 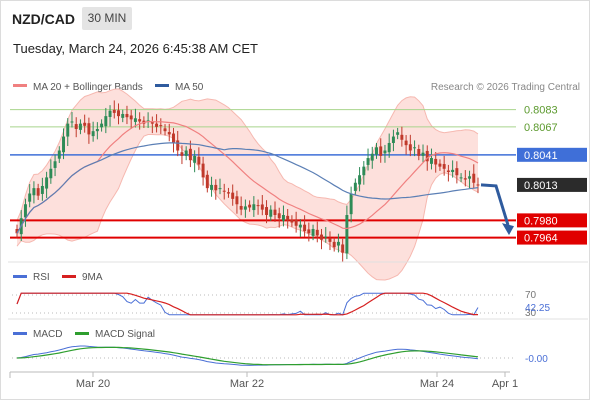 I want to click on x-tick-label: Mar 24, so click(x=437, y=384).